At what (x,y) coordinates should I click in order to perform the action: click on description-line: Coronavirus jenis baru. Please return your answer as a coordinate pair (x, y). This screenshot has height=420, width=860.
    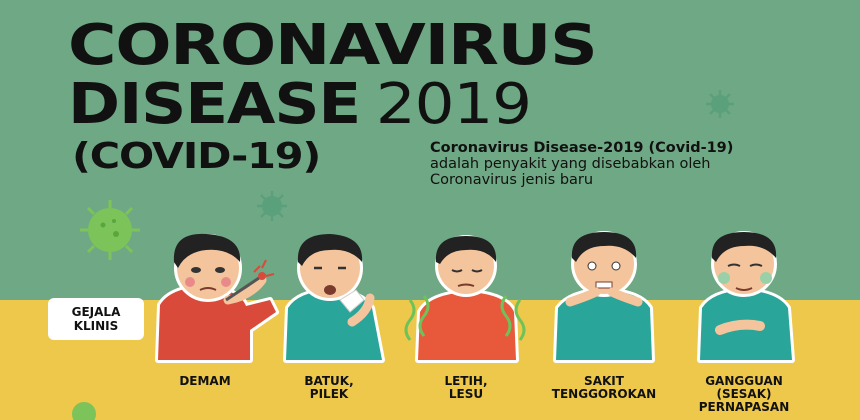
    Looking at the image, I should click on (512, 180).